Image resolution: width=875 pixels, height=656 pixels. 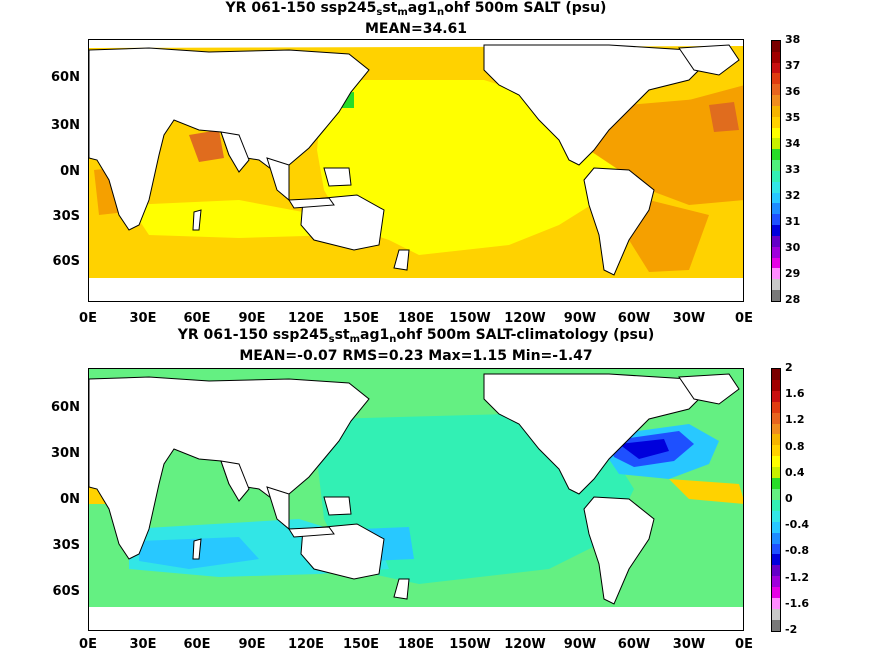 I want to click on indian-yellow, so click(x=234, y=219).